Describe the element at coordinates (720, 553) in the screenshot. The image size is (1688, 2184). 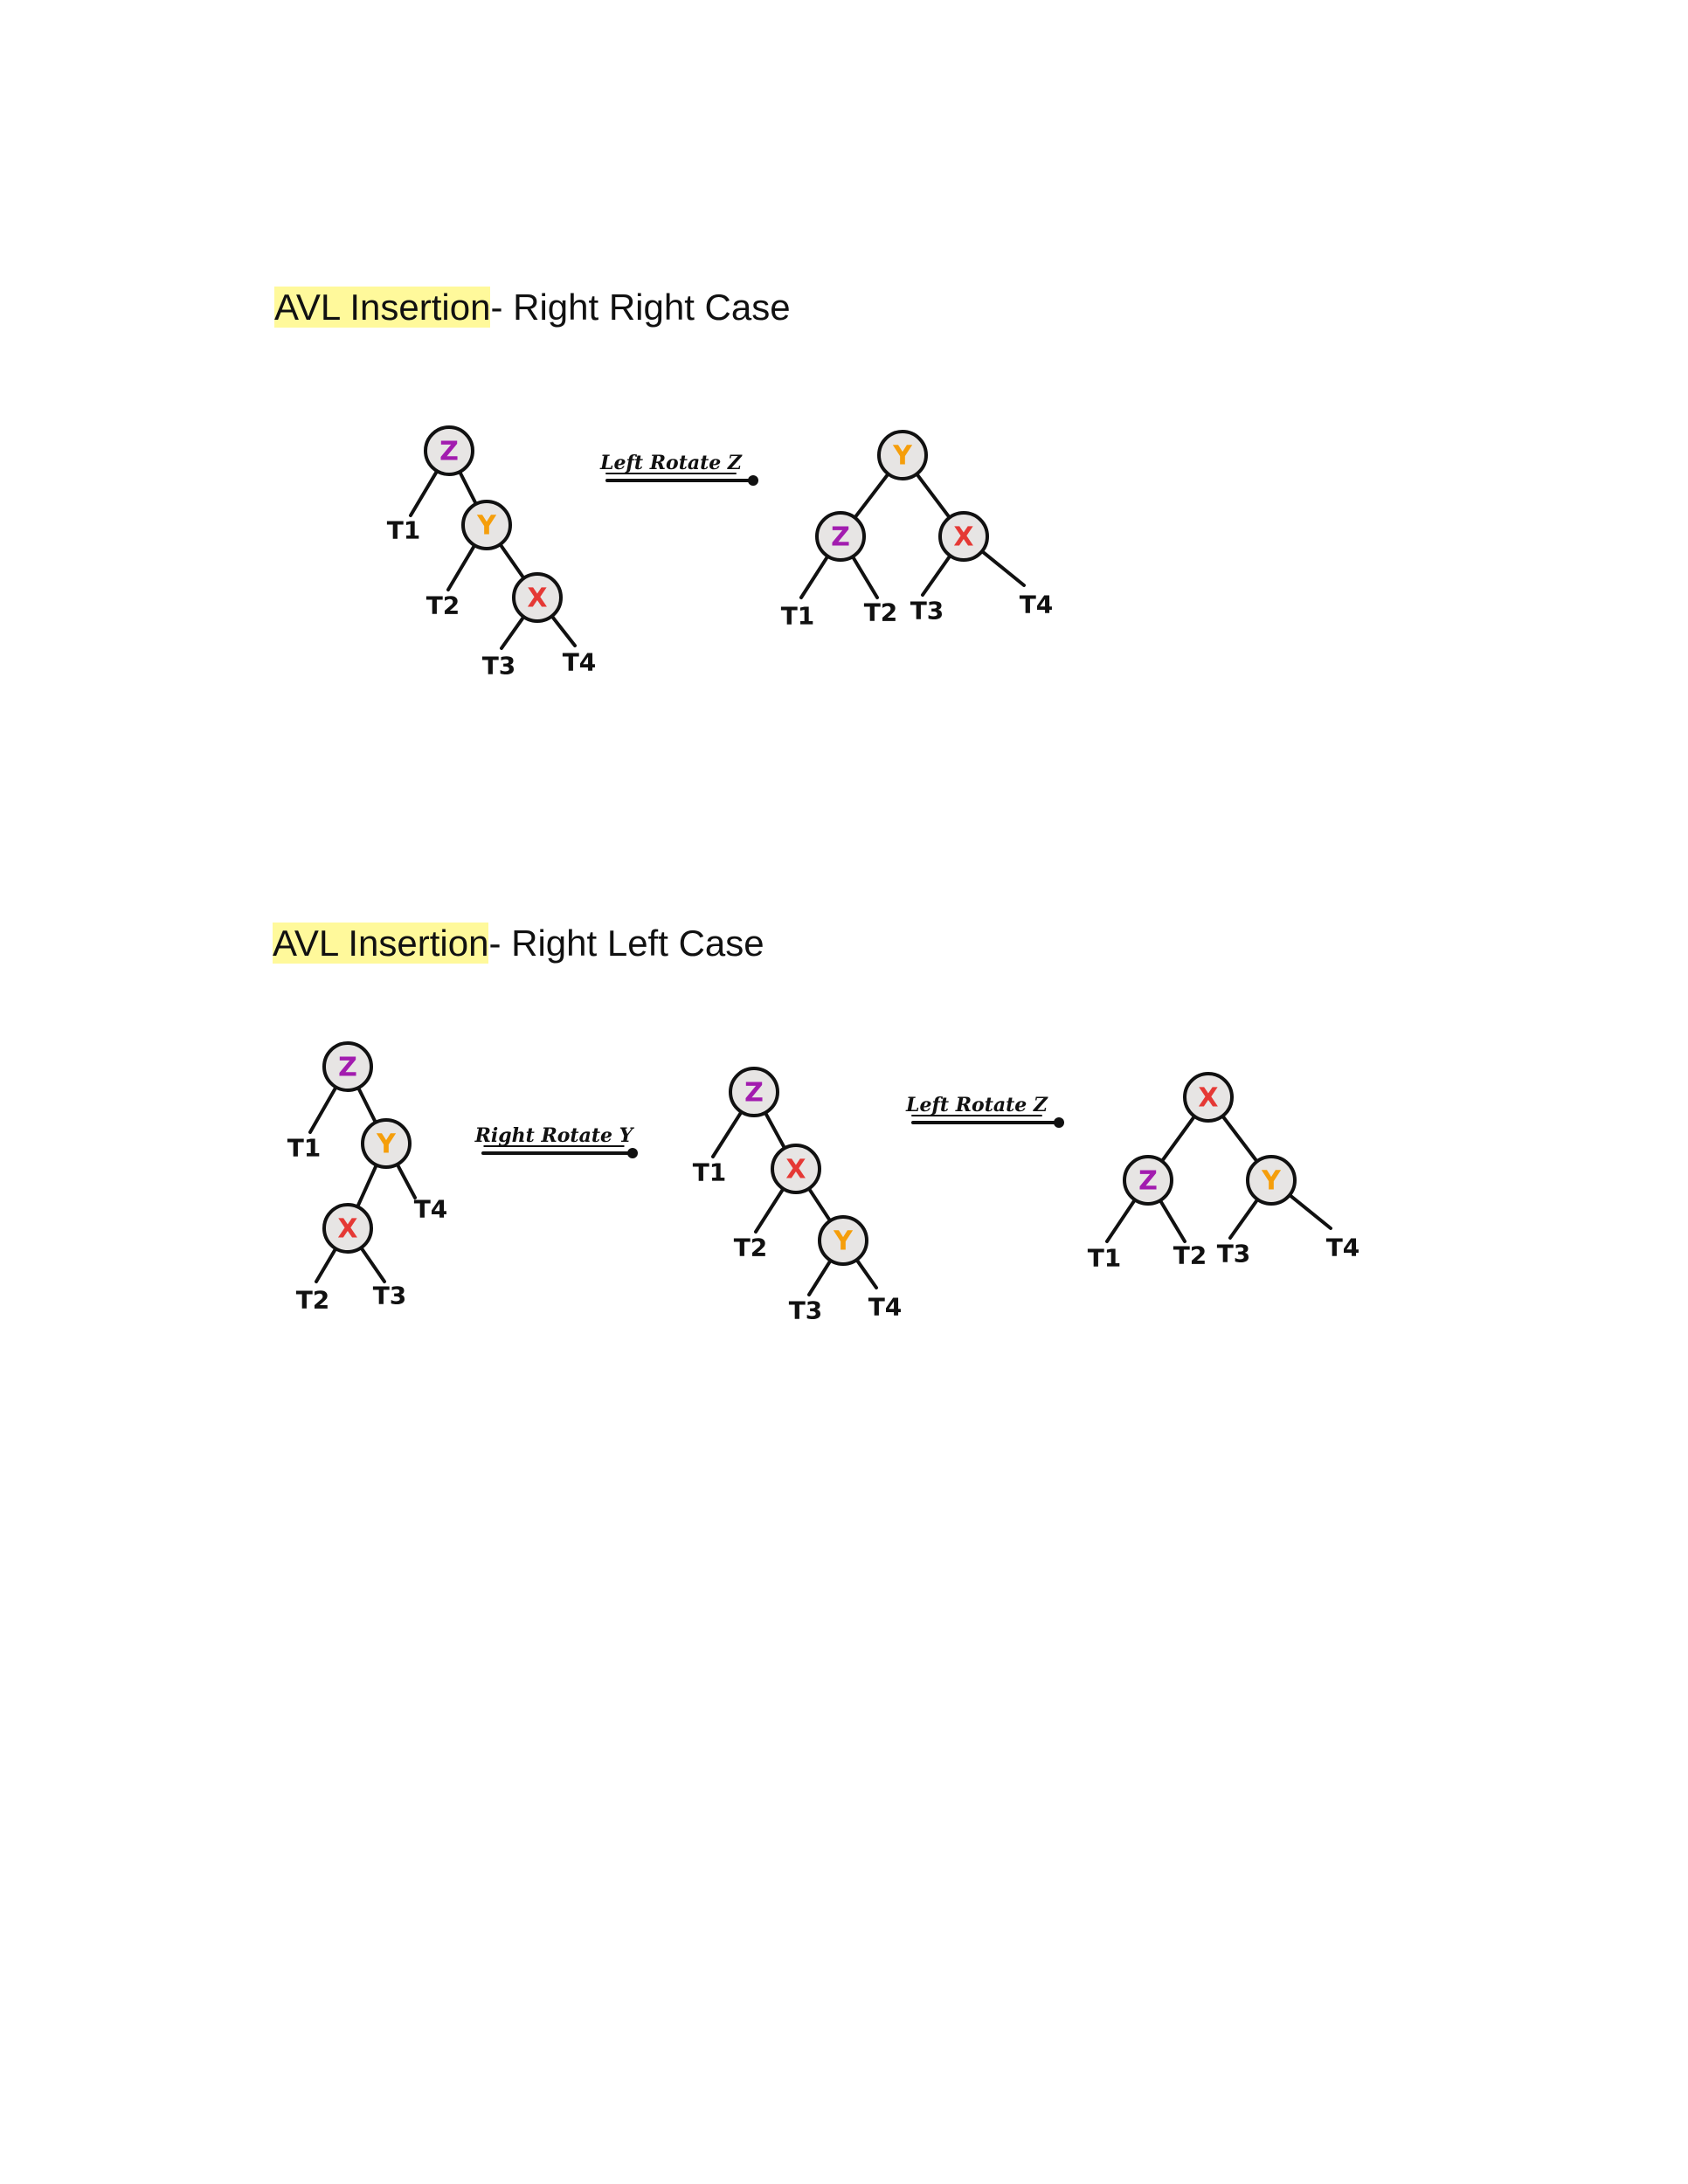
I see `section-1-diagram: T1 T2 T3 T4 Z Y X T1 T2 T3 T4 Y Z X Left Rotate Z` at that location.